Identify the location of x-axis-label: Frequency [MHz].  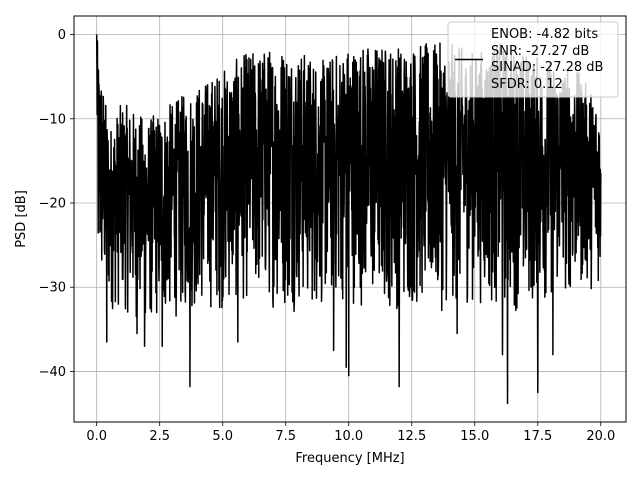
(349, 458).